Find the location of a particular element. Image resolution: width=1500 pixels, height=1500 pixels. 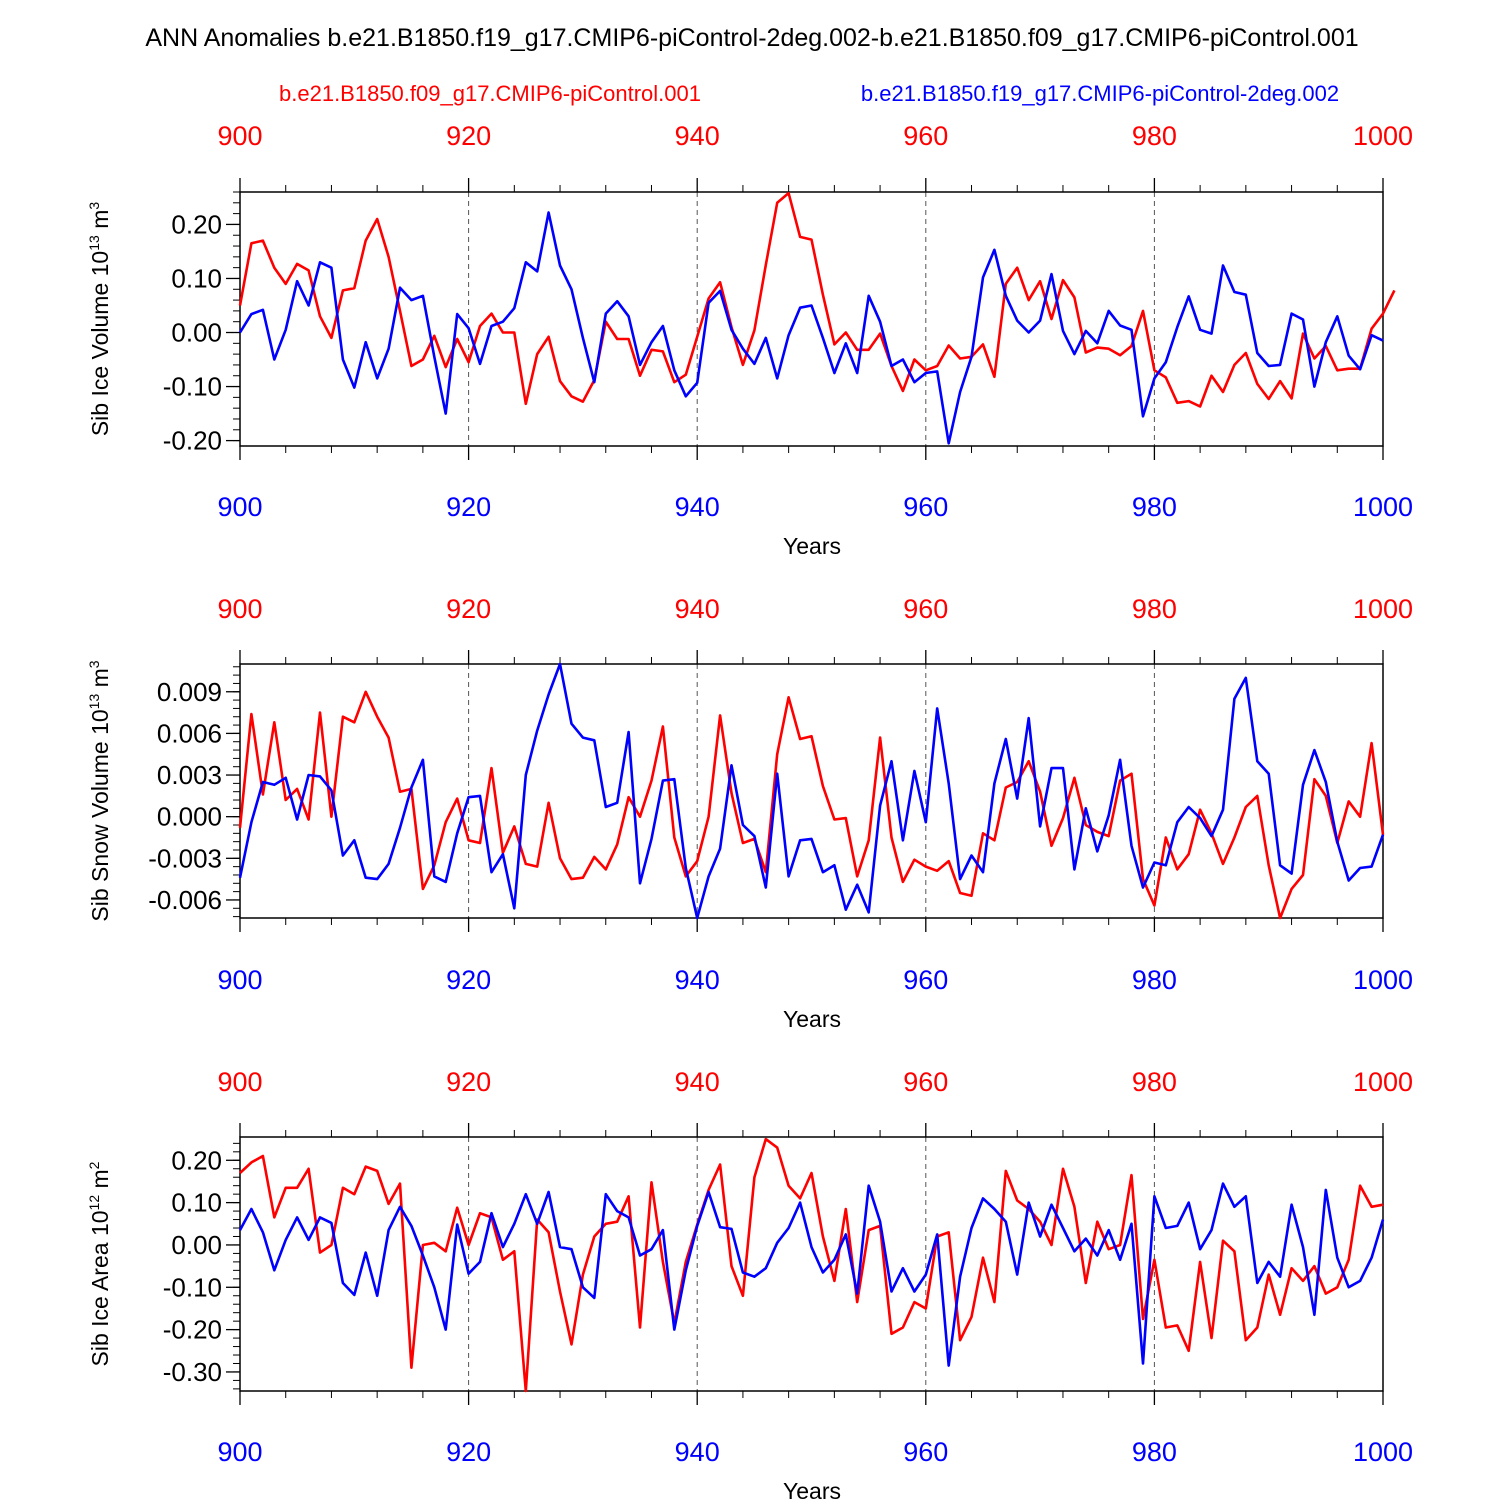

y-axis-label-part: 12 is located at coordinates (94, 1203).